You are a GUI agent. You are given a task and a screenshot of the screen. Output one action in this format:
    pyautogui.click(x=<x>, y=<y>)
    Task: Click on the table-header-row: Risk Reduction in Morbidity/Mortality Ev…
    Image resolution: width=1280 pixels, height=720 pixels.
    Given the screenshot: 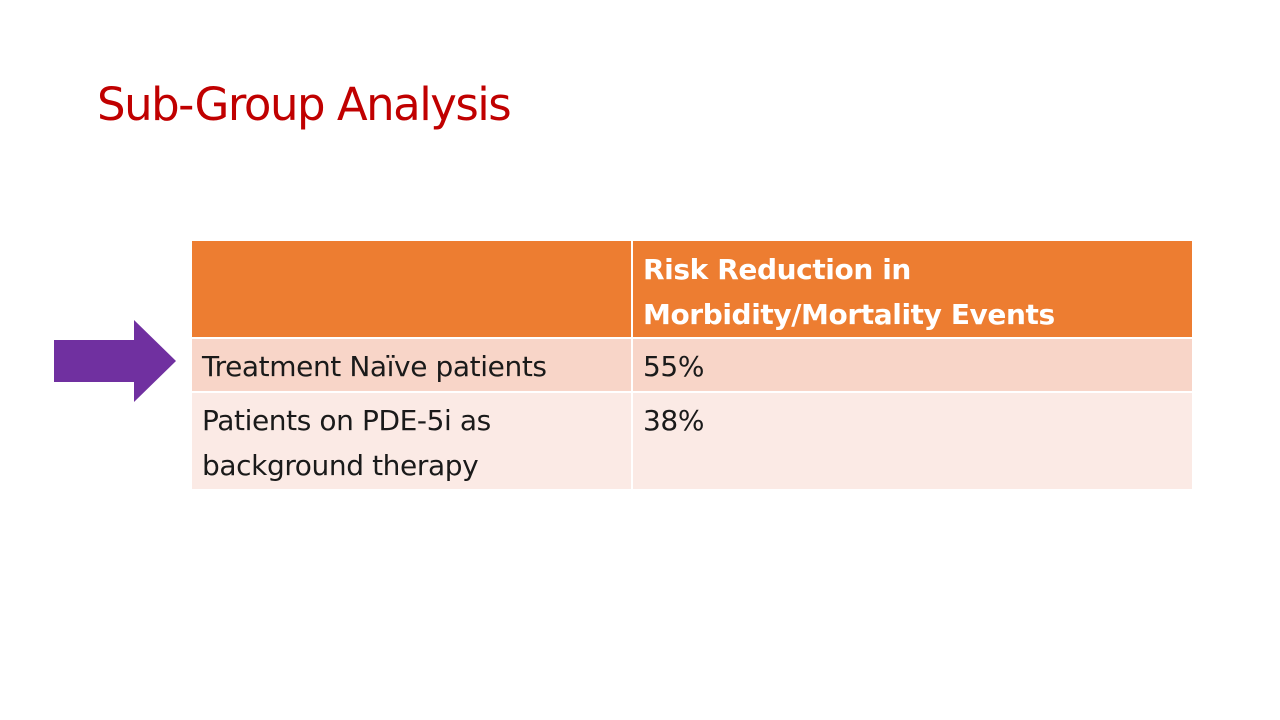 What is the action you would take?
    pyautogui.click(x=692, y=290)
    